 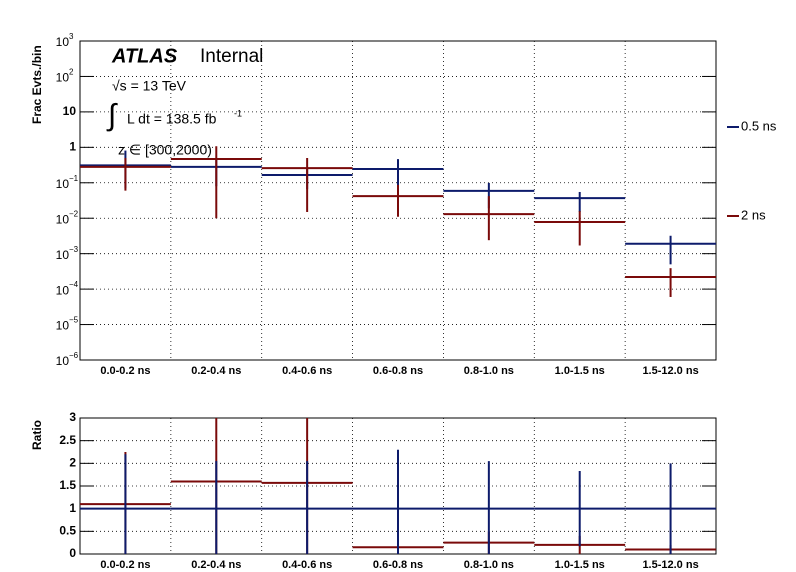 What do you see at coordinates (67, 440) in the screenshot?
I see `y-tick-label: 2.5` at bounding box center [67, 440].